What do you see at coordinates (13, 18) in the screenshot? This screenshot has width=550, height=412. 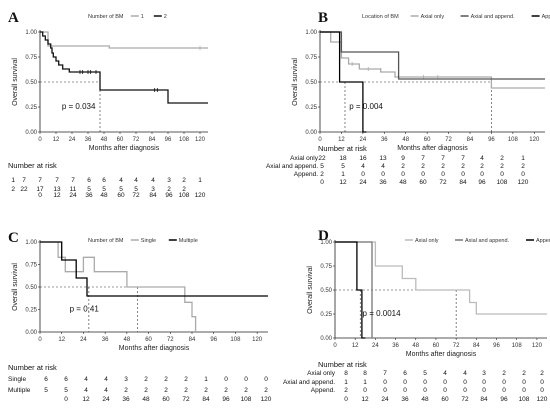 I see `panel-label: A` at bounding box center [13, 18].